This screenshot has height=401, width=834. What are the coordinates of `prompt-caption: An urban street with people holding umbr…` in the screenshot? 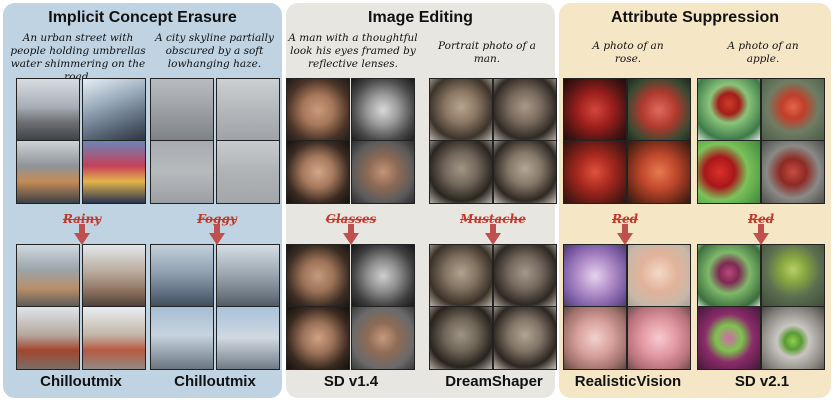 It's located at (78, 57).